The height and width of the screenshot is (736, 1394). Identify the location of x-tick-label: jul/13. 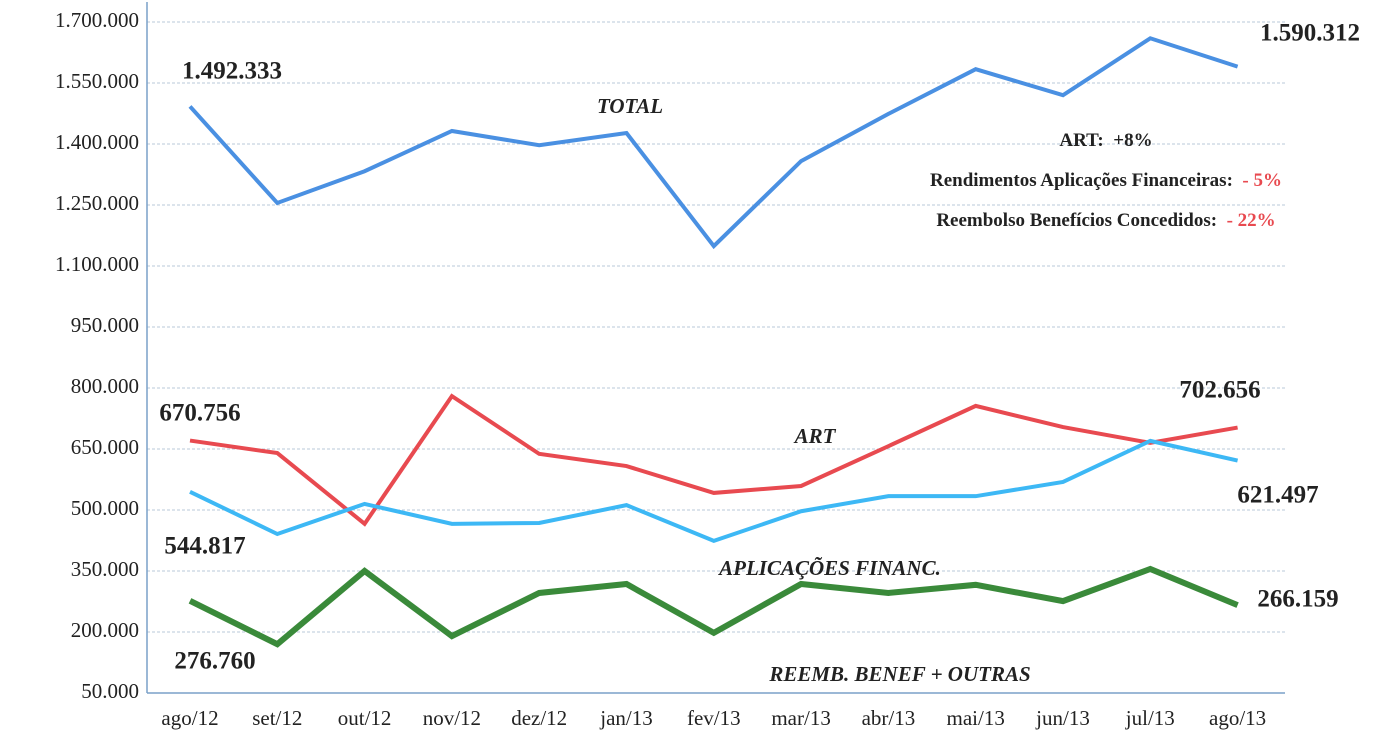
(1150, 718).